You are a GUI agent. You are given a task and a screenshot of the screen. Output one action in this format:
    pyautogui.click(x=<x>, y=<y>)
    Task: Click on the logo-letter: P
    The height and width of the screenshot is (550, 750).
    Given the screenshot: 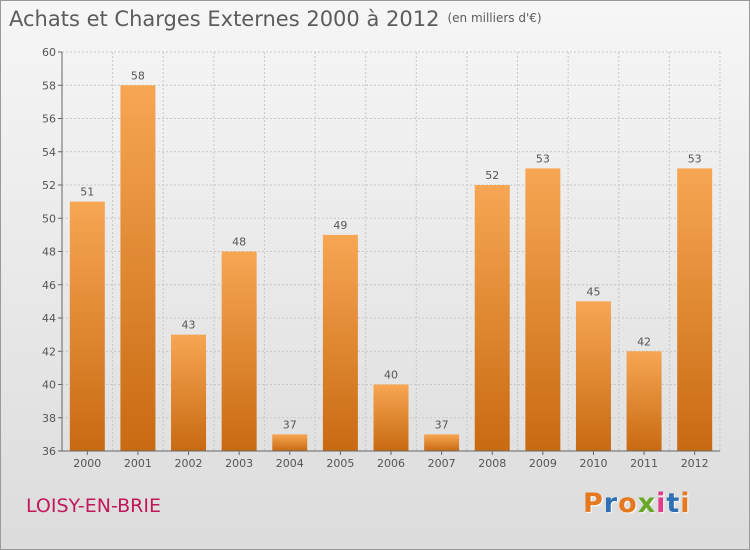 What is the action you would take?
    pyautogui.click(x=593, y=503)
    